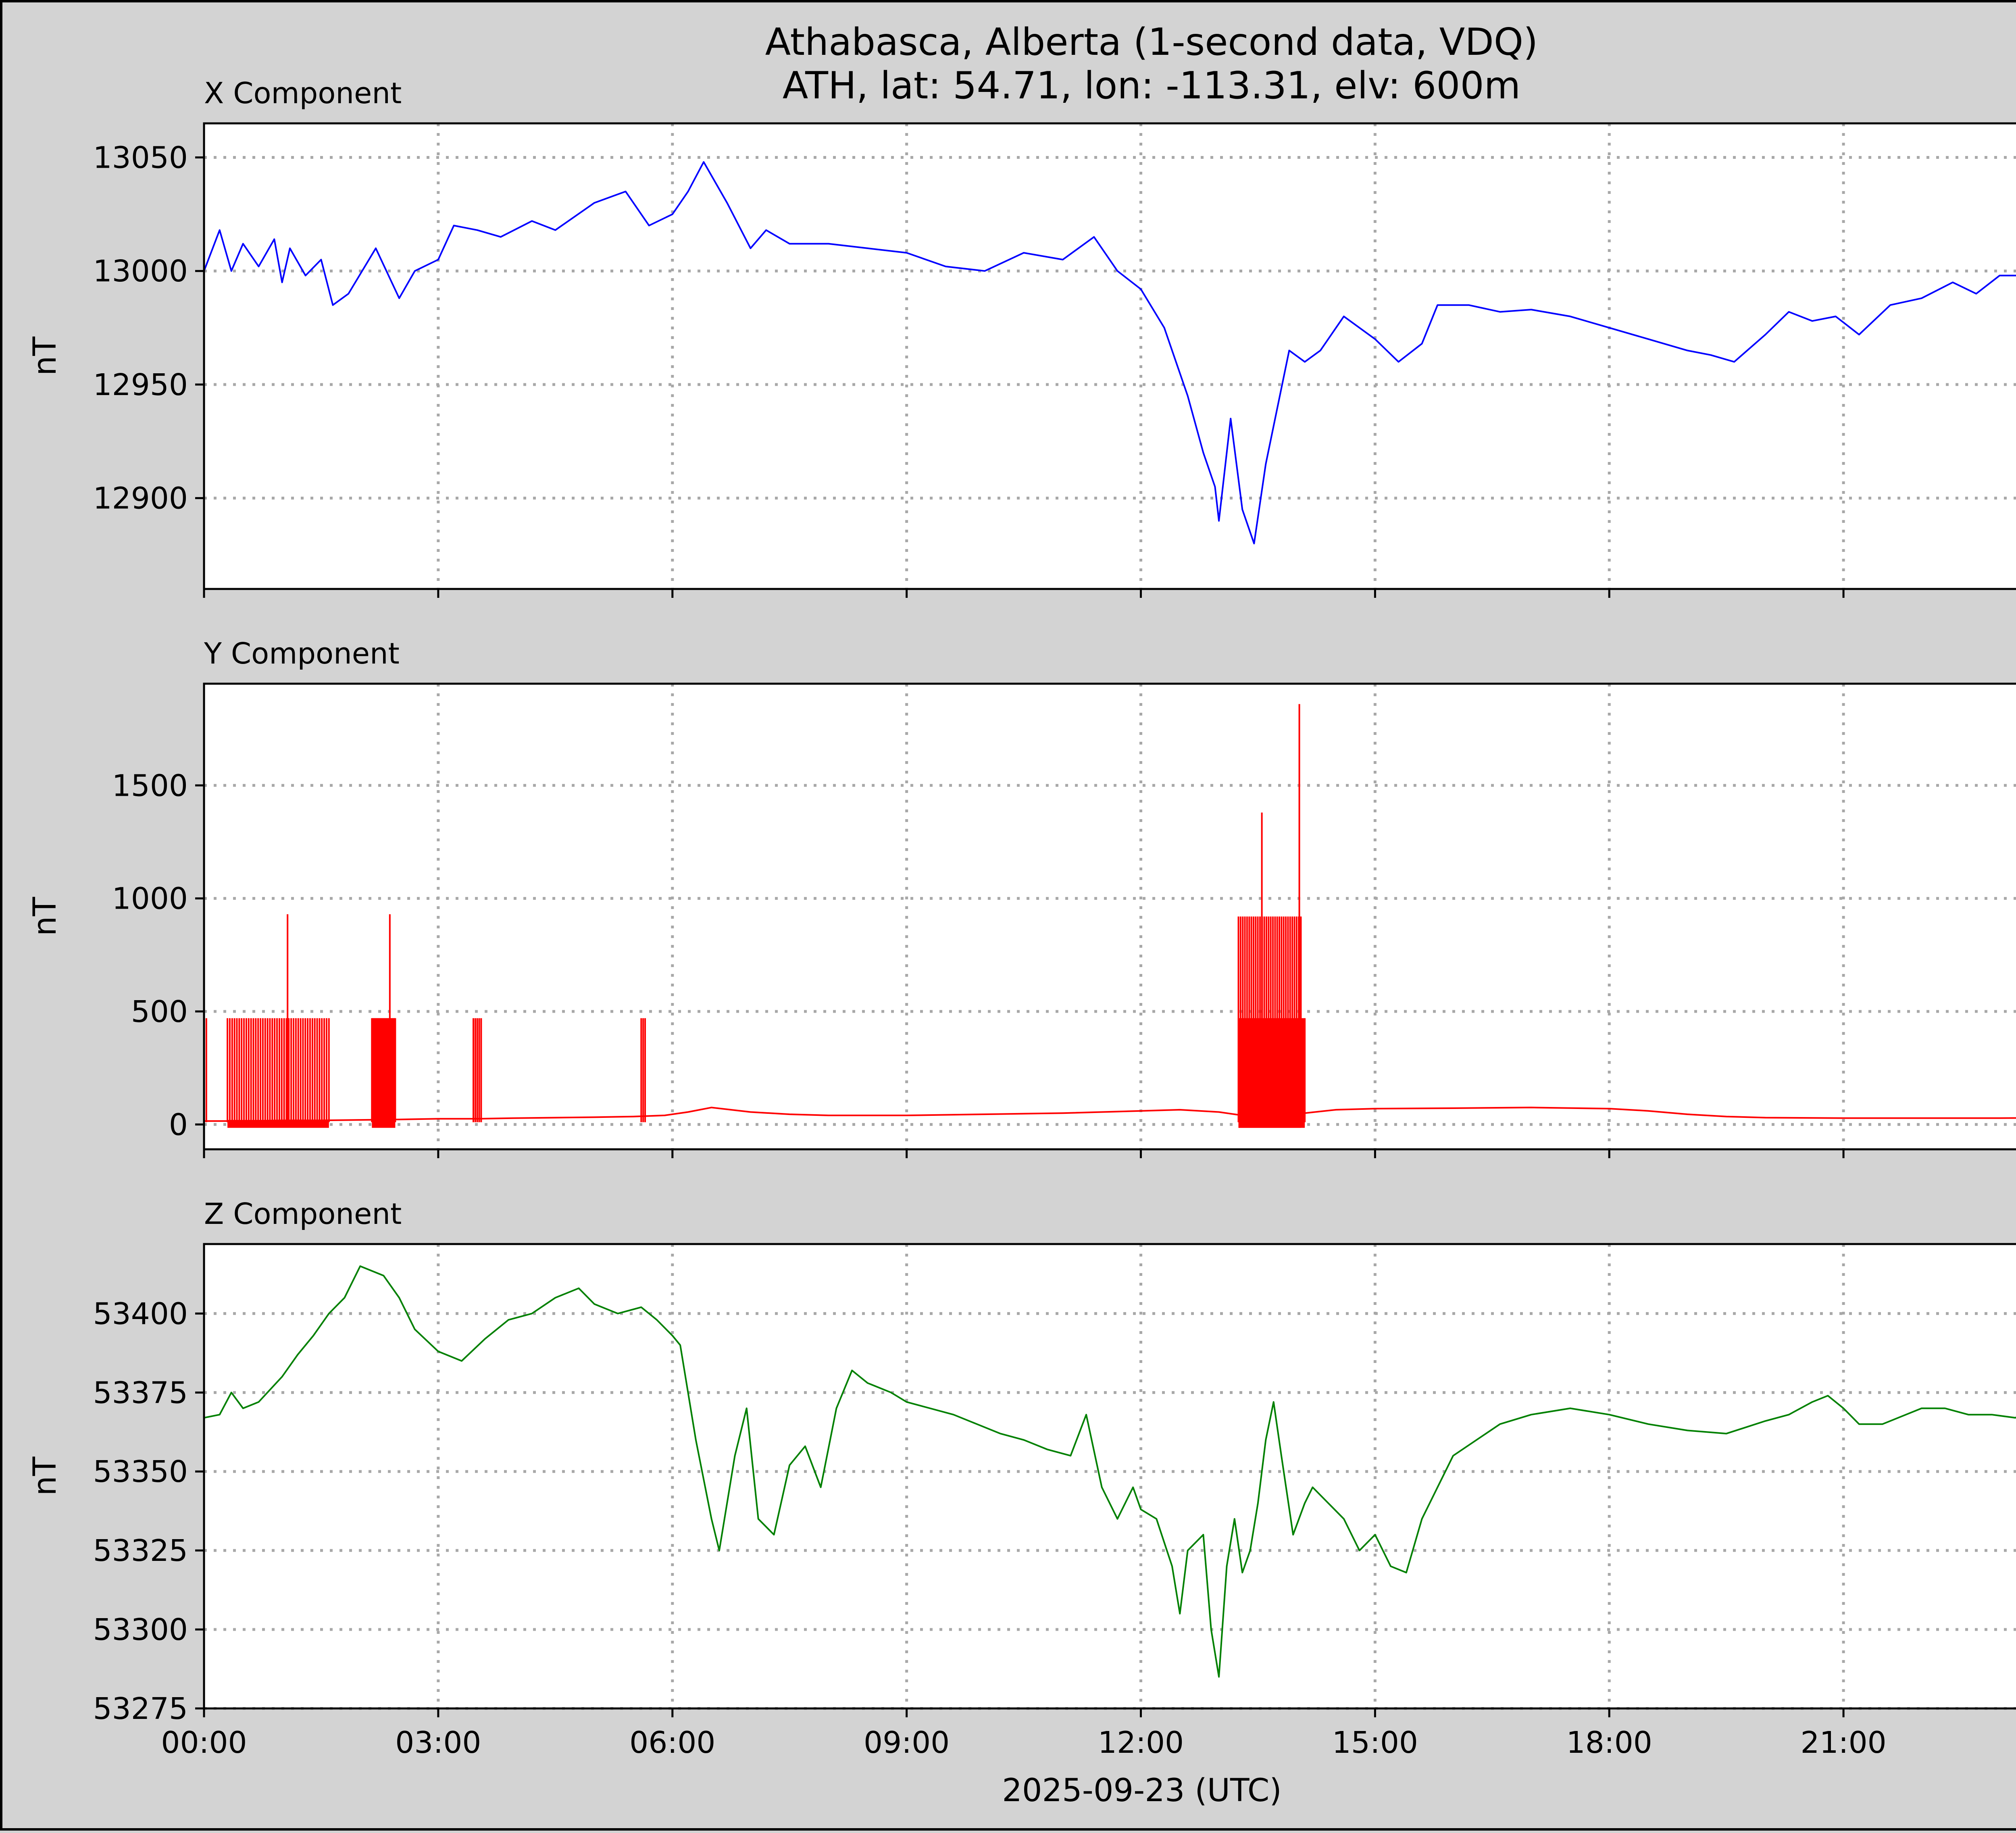 The height and width of the screenshot is (1833, 2016). What do you see at coordinates (141, 1313) in the screenshot?
I see `y-tick-label: 53400` at bounding box center [141, 1313].